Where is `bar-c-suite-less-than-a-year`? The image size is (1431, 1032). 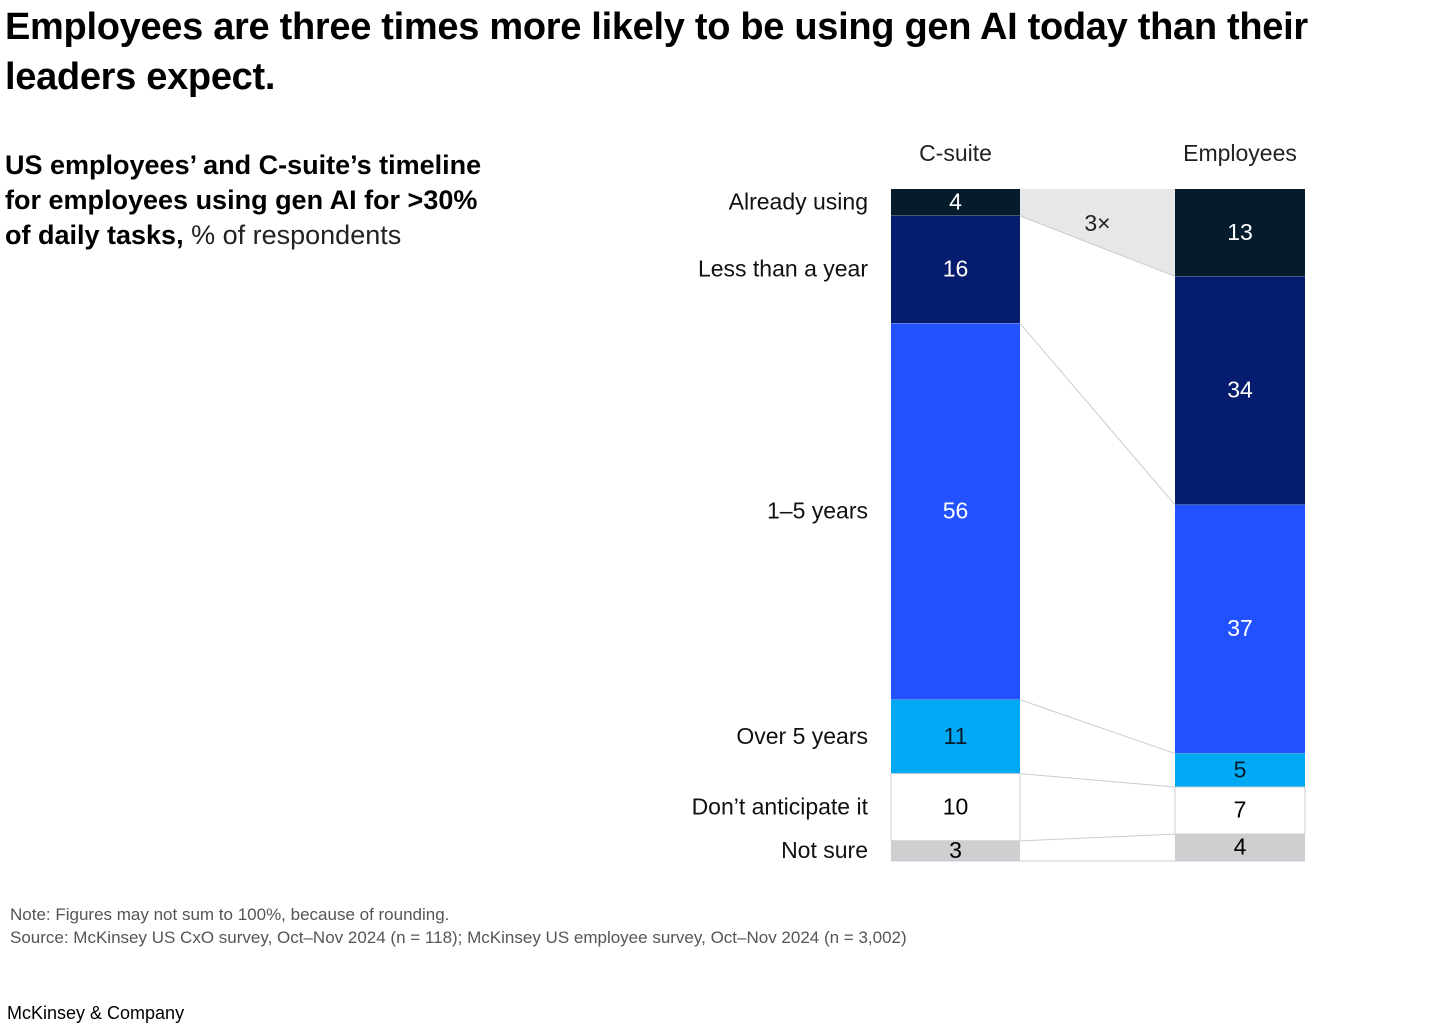 bar-c-suite-less-than-a-year is located at coordinates (955, 269).